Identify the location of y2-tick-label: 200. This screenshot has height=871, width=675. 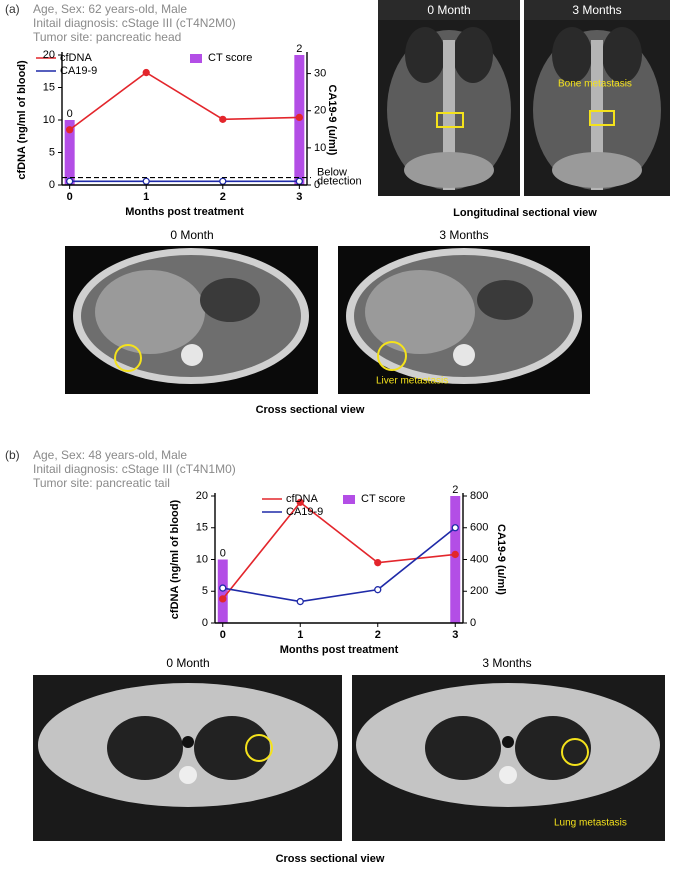
(479, 591).